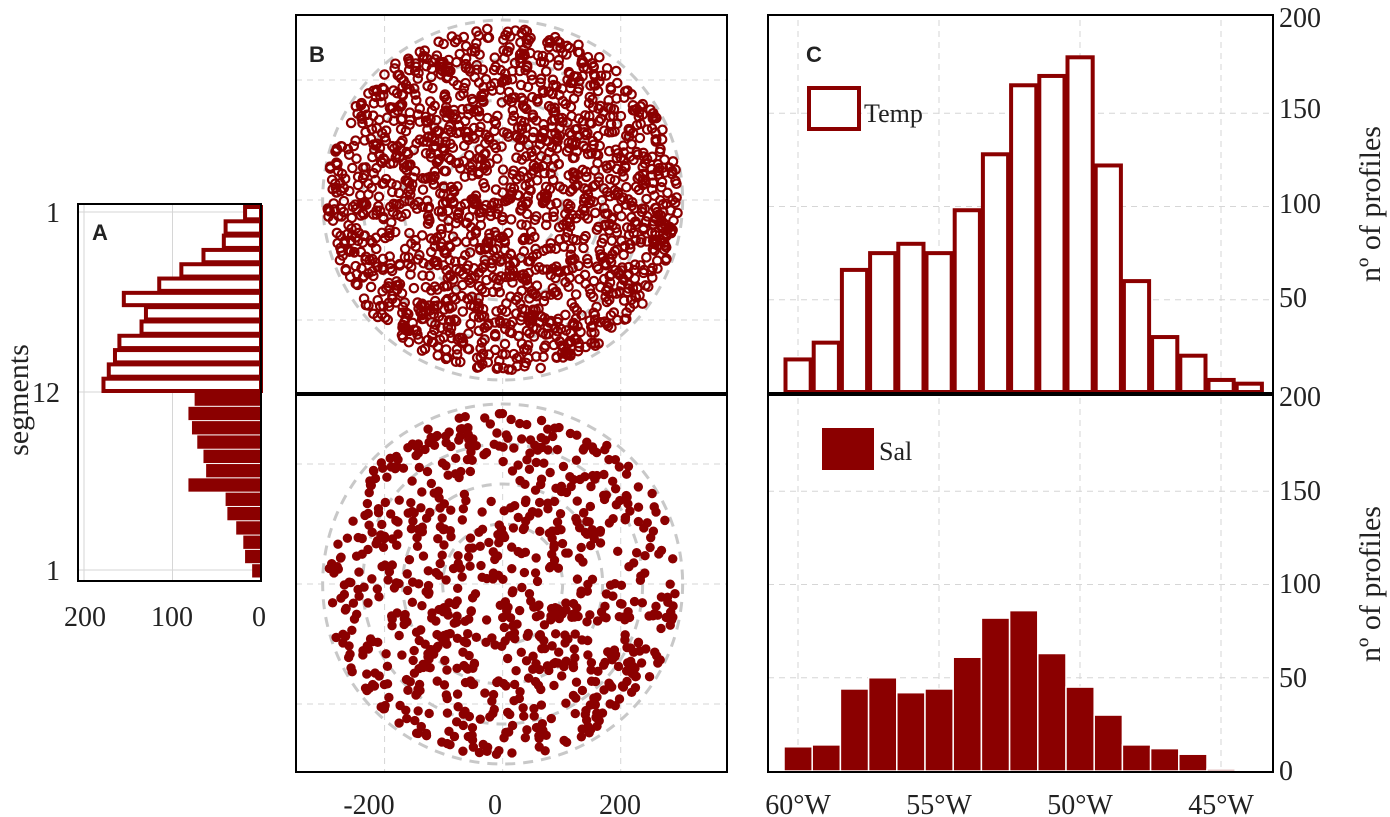  Describe the element at coordinates (317, 54) in the screenshot. I see `panel-b-letter: B` at that location.